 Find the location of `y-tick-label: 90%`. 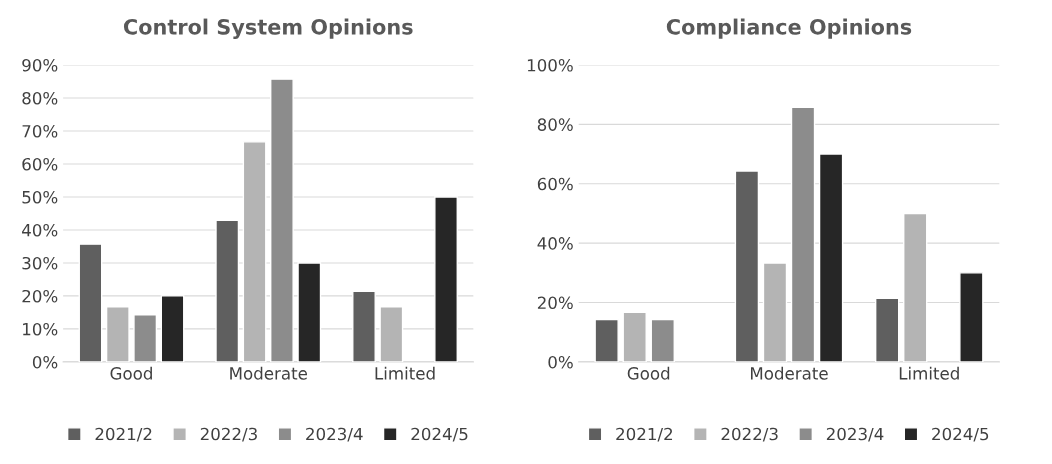

y-tick-label: 90% is located at coordinates (40, 65).